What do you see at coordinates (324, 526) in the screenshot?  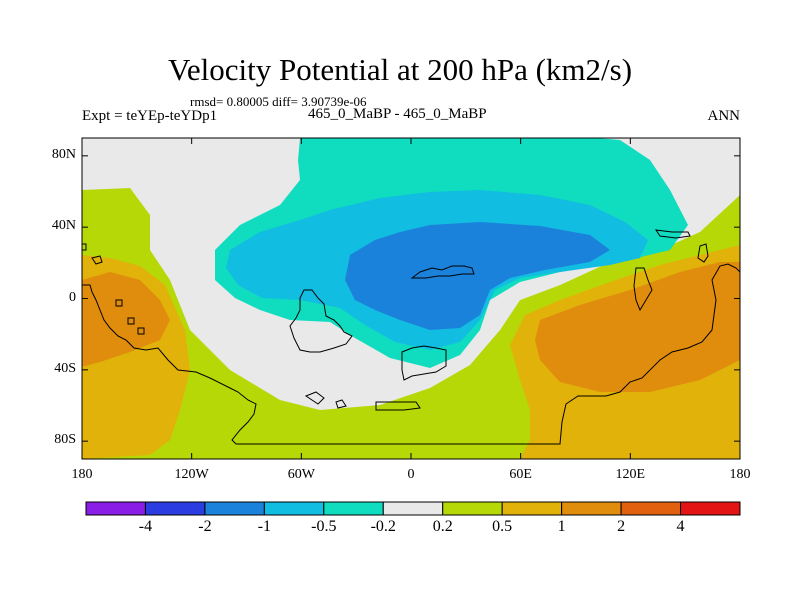 I see `colorbar-label: -0.5` at bounding box center [324, 526].